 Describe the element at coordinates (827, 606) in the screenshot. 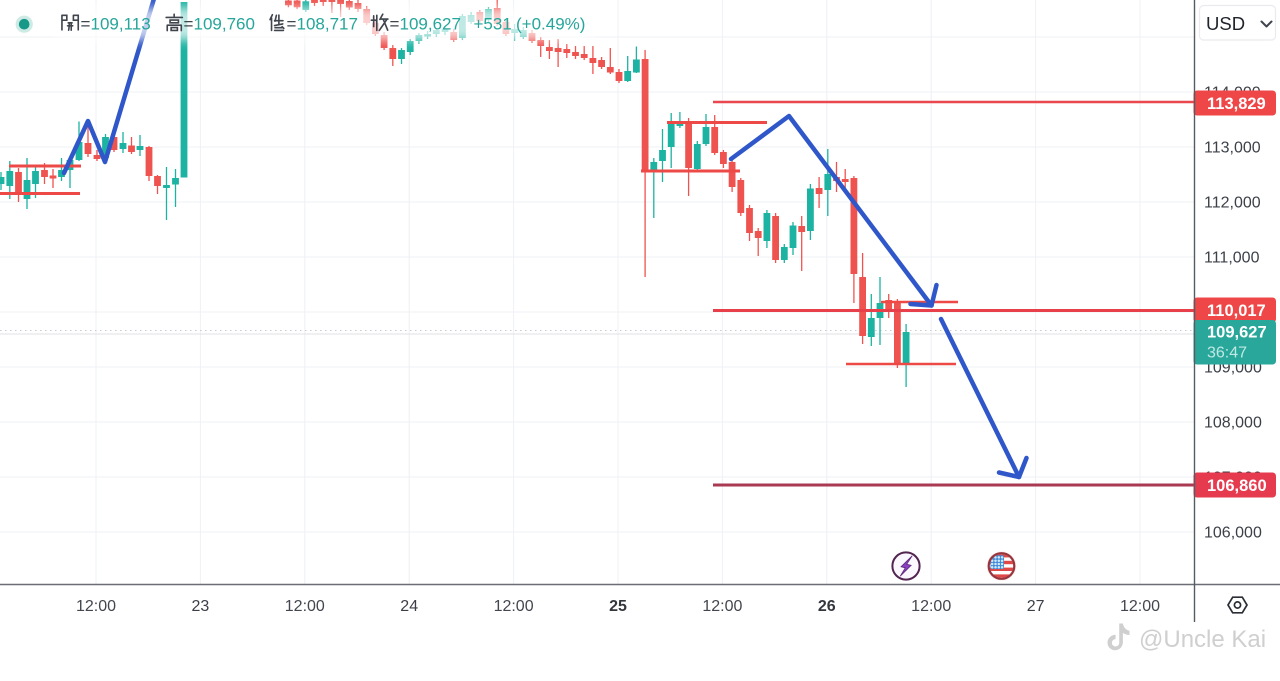

I see `svg-text: 26` at that location.